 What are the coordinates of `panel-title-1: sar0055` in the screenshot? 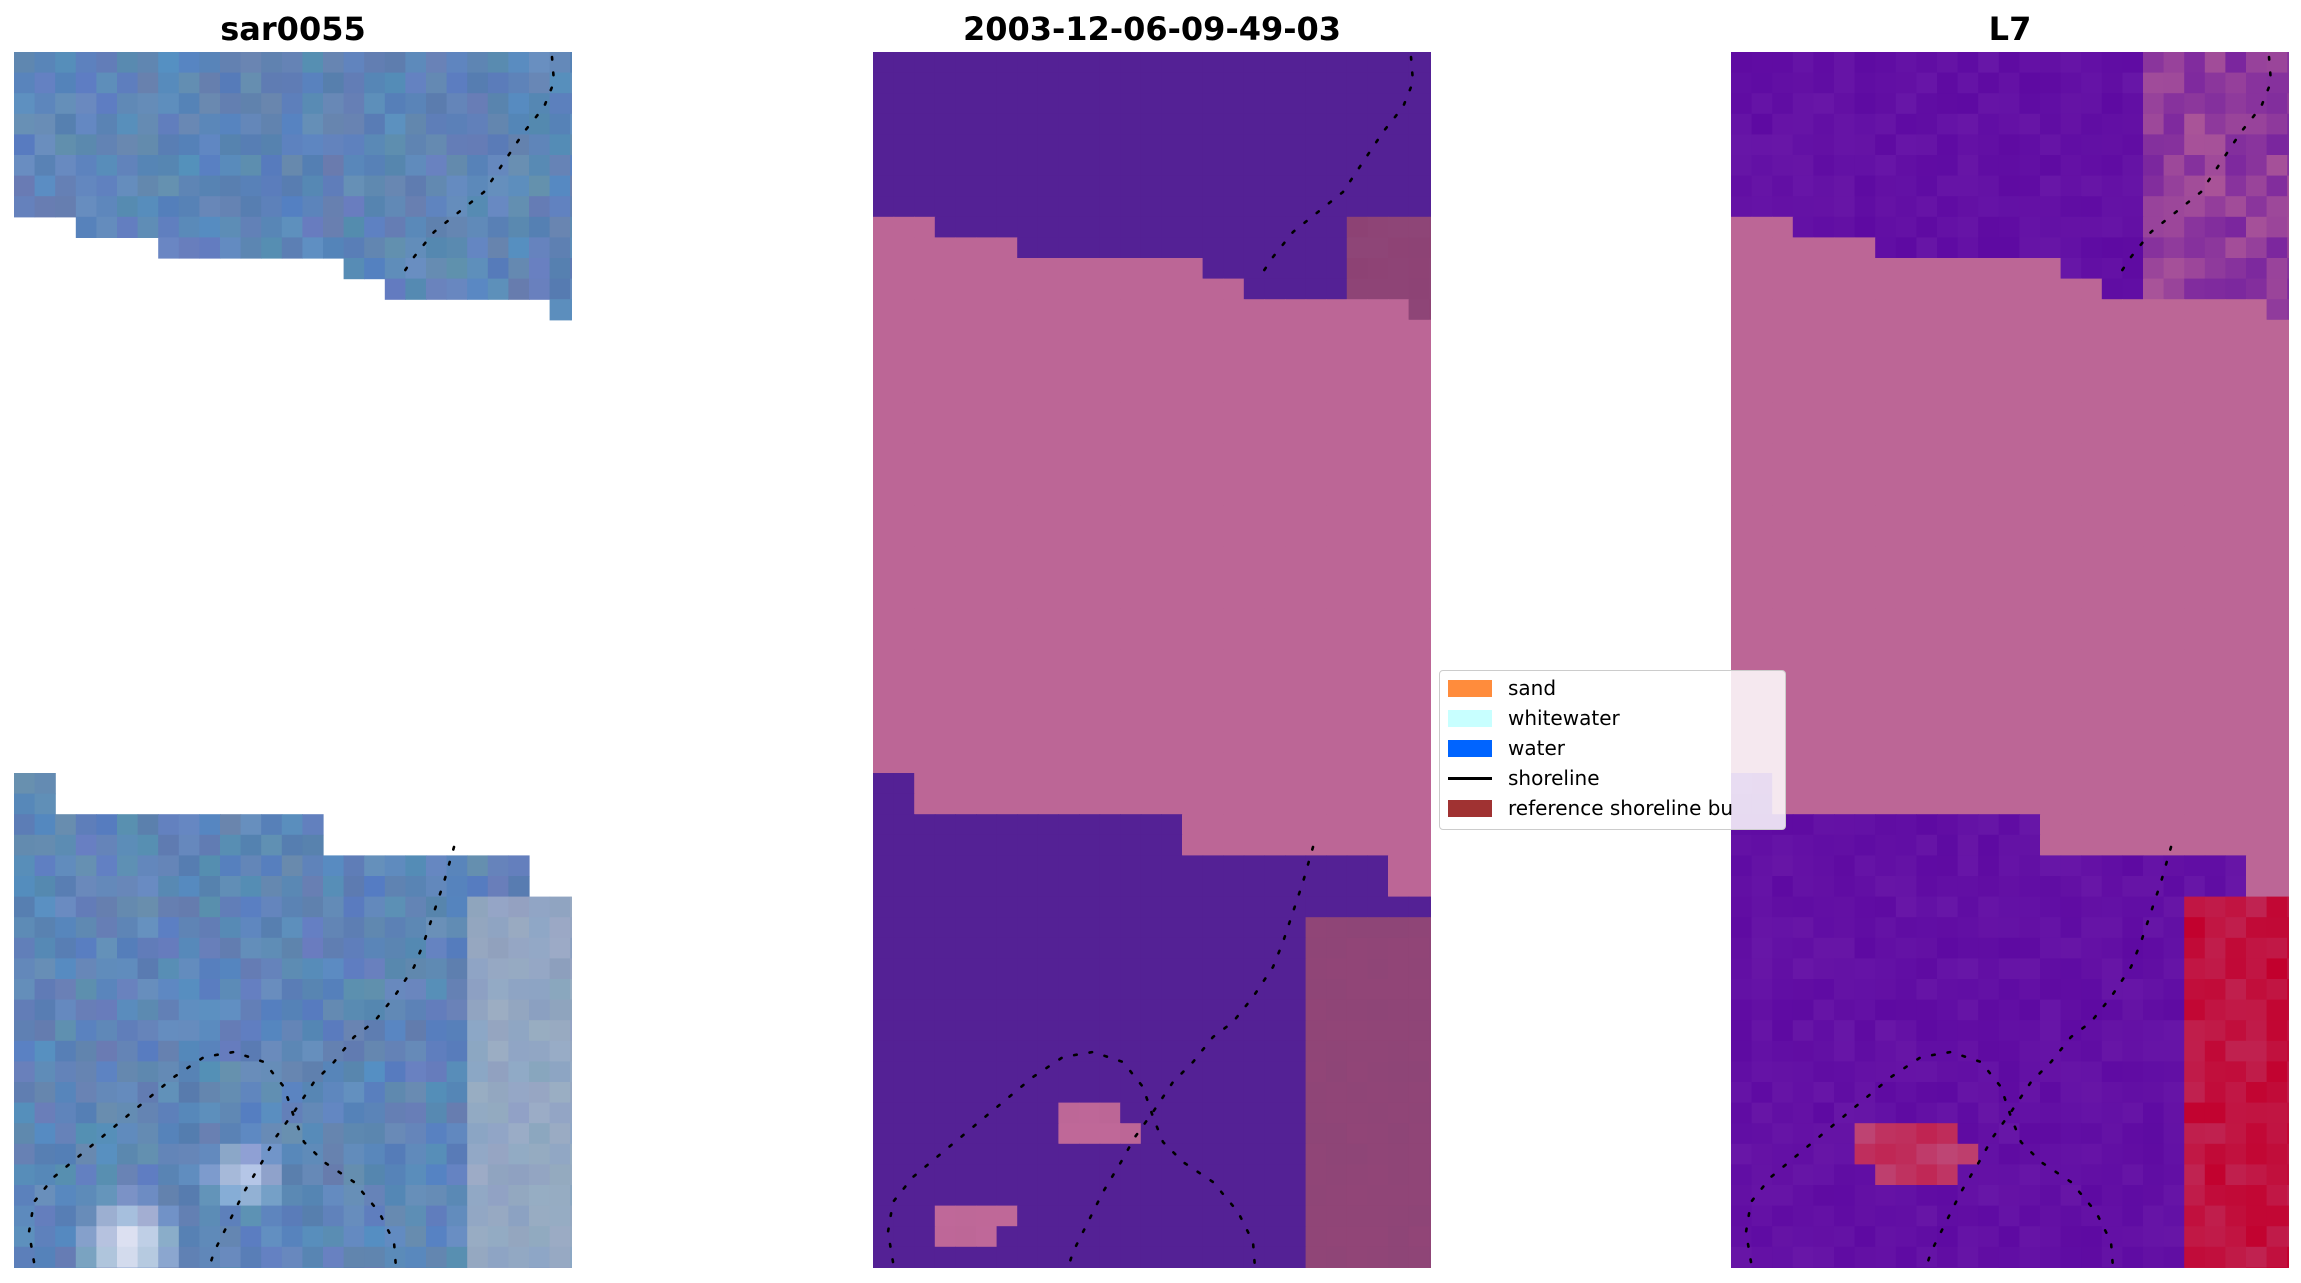 It's located at (293, 29).